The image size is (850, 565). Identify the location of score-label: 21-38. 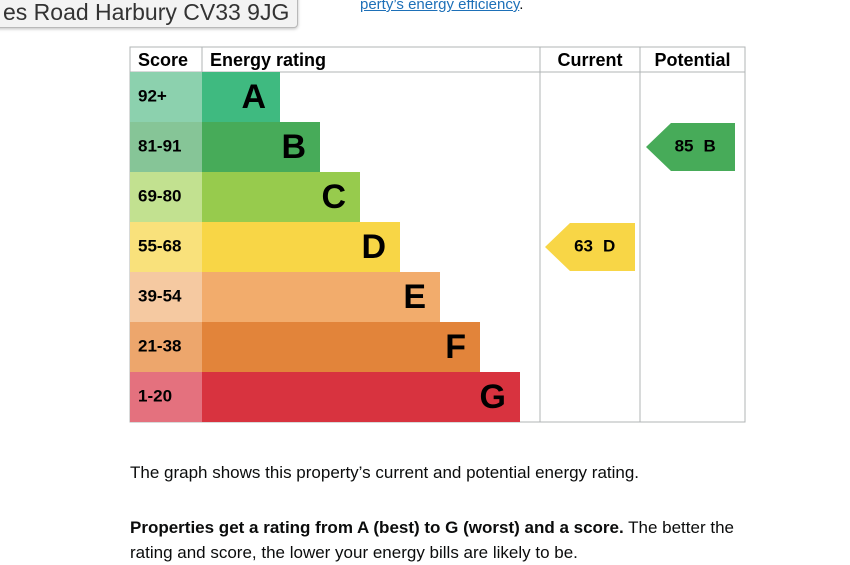
(159, 345).